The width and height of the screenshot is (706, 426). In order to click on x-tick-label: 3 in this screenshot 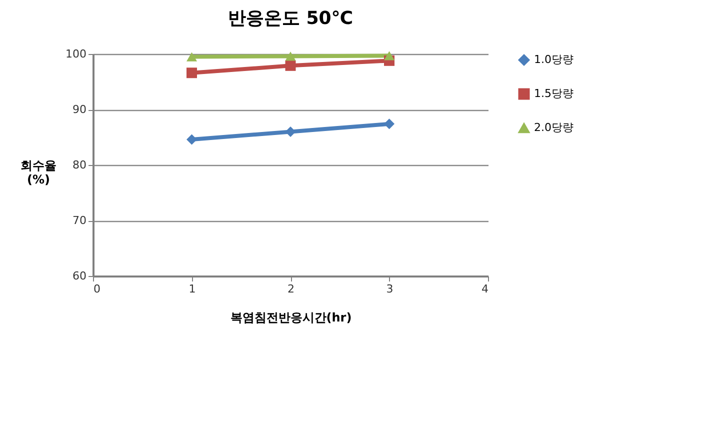, I will do `click(390, 289)`.